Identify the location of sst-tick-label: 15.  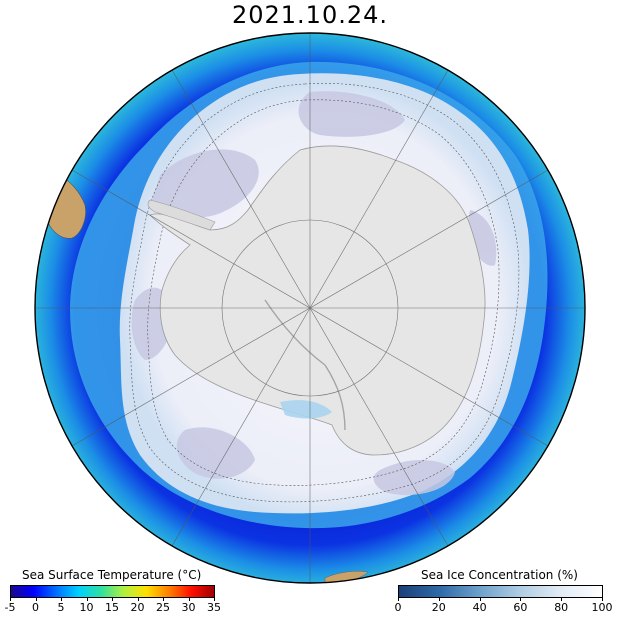
(112, 607).